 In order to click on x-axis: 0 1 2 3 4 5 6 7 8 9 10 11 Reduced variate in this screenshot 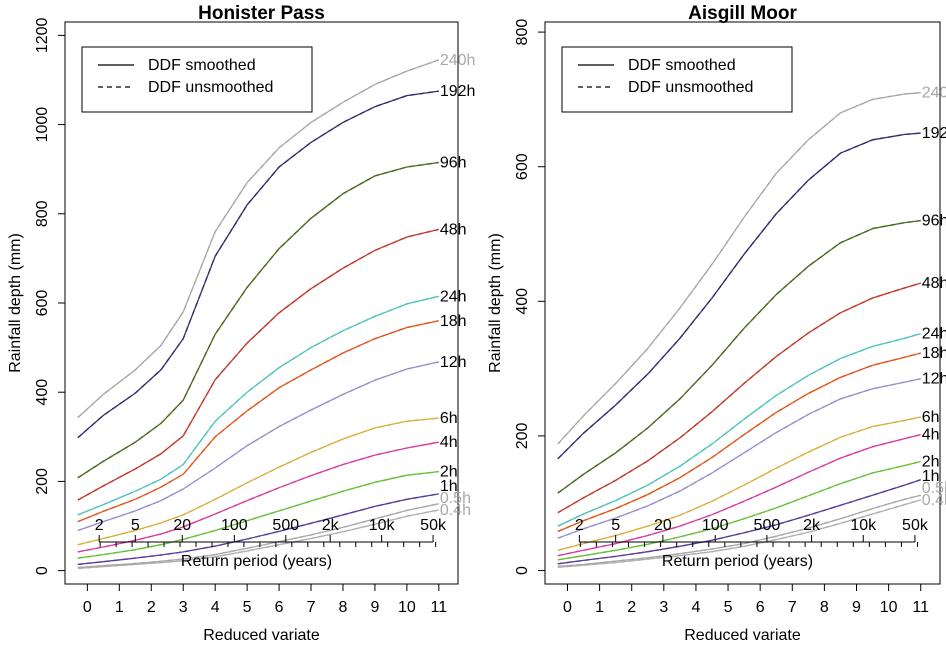, I will do `click(265, 613)`.